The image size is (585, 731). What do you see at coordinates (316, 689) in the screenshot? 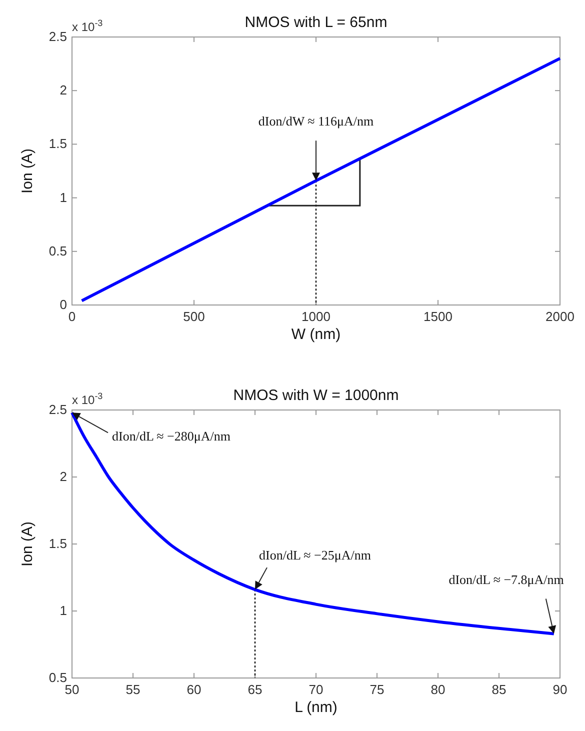
I see `x-tick-label: 70` at bounding box center [316, 689].